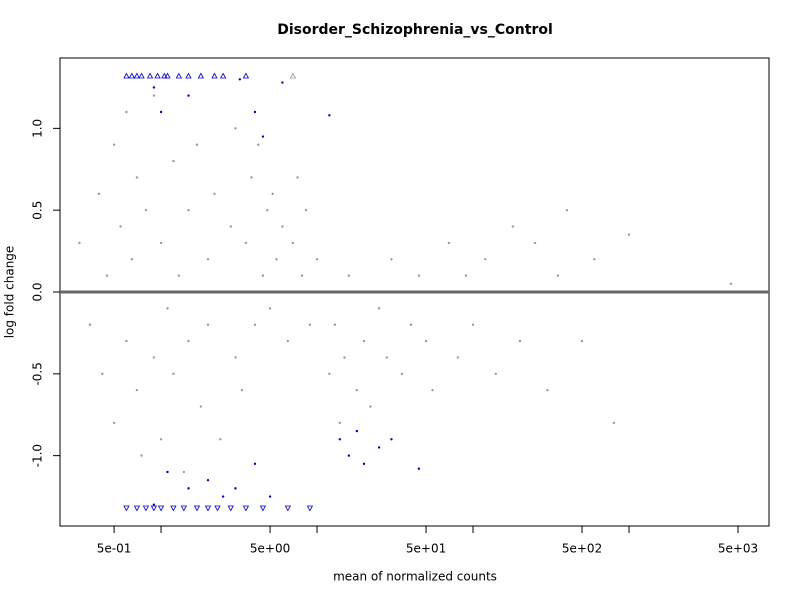 The height and width of the screenshot is (600, 800). I want to click on x-tick-label: 5e+02, so click(582, 549).